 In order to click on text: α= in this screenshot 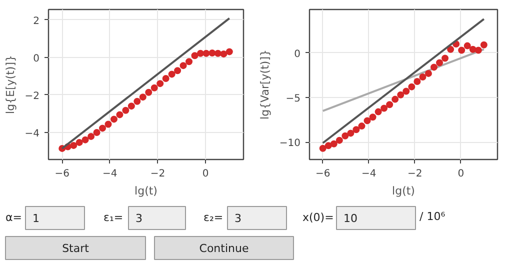, I will do `click(14, 217)`.